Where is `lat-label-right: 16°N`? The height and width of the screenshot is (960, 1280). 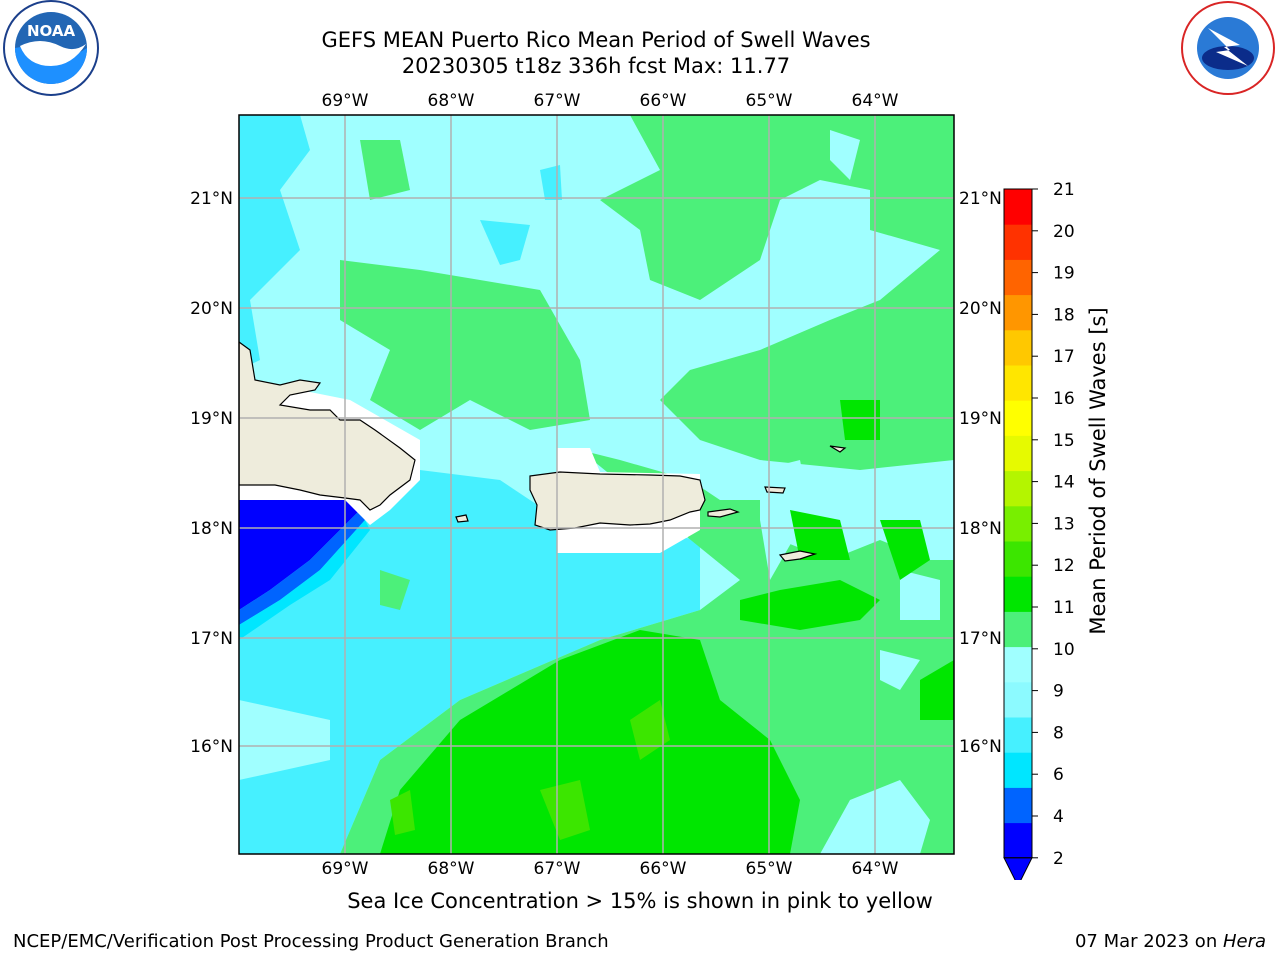 lat-label-right: 16°N is located at coordinates (980, 747).